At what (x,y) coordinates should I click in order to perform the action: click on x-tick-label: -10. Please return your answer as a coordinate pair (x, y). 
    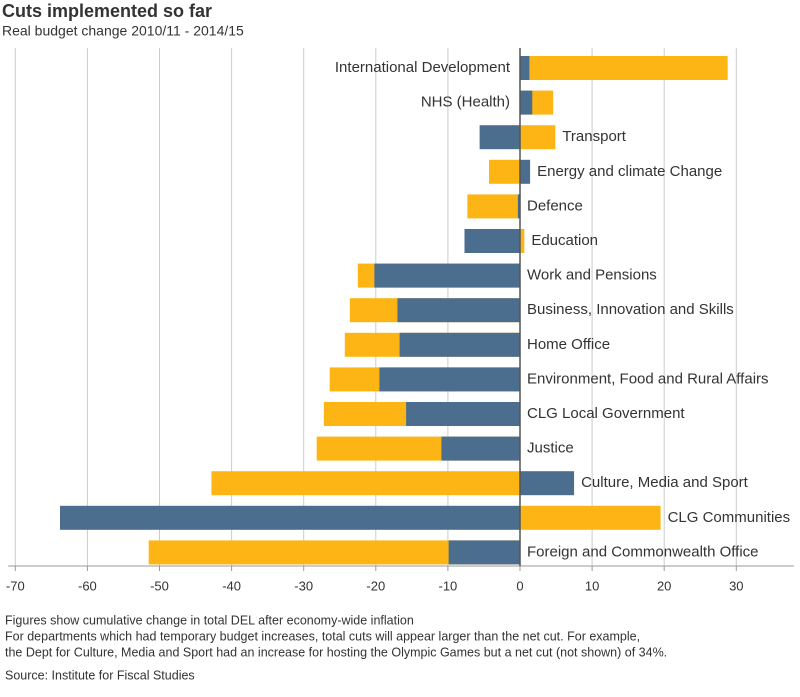
    Looking at the image, I should click on (448, 585).